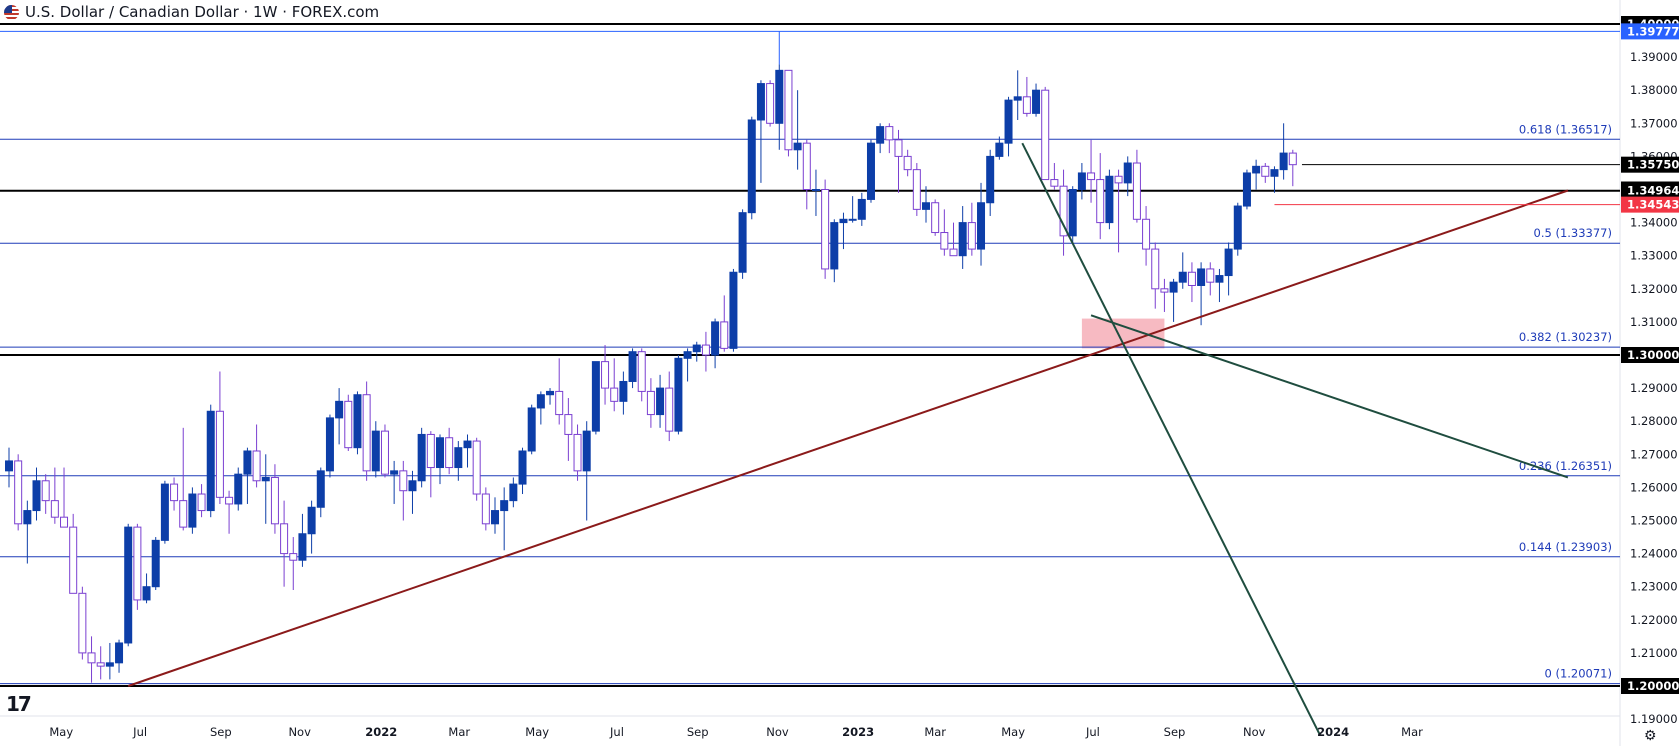 This screenshot has width=1679, height=746. What do you see at coordinates (1650, 735) in the screenshot?
I see `settings-gear-icon: ⚙` at bounding box center [1650, 735].